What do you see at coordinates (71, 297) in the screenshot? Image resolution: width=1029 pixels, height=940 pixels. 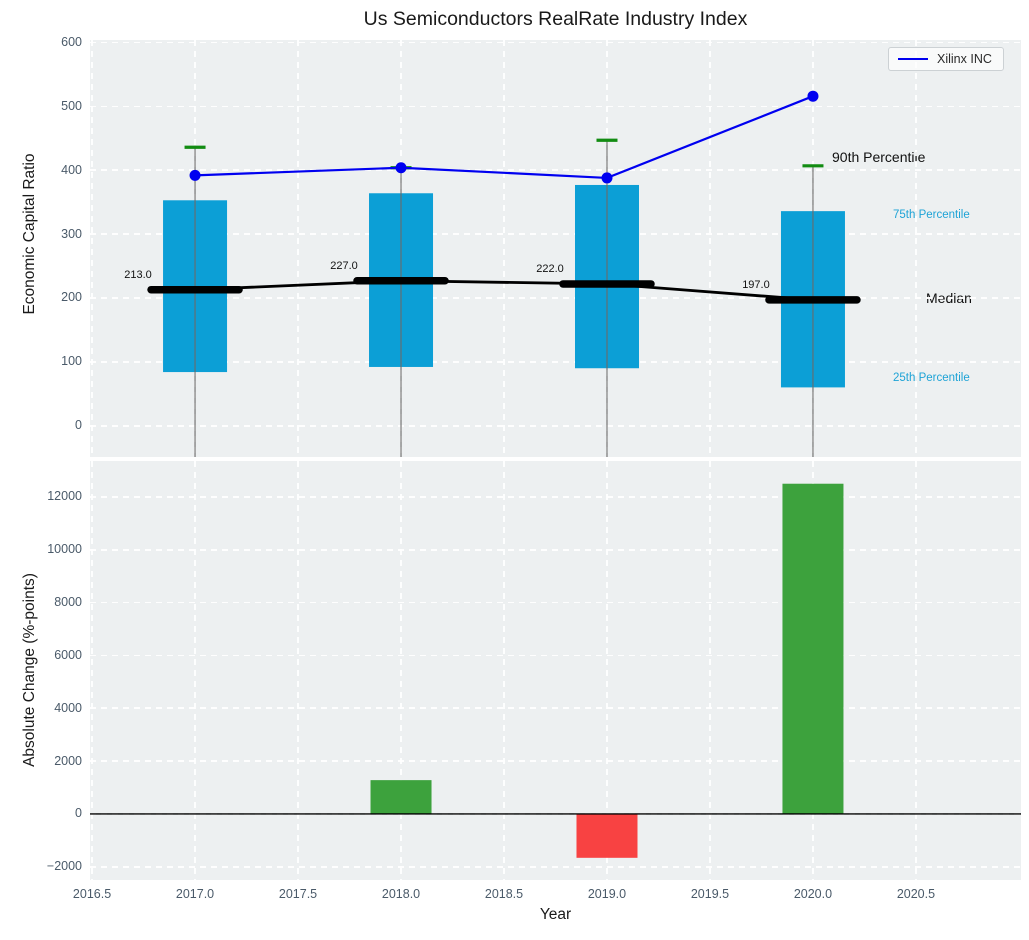 I see `top-y-tick-label: 200` at bounding box center [71, 297].